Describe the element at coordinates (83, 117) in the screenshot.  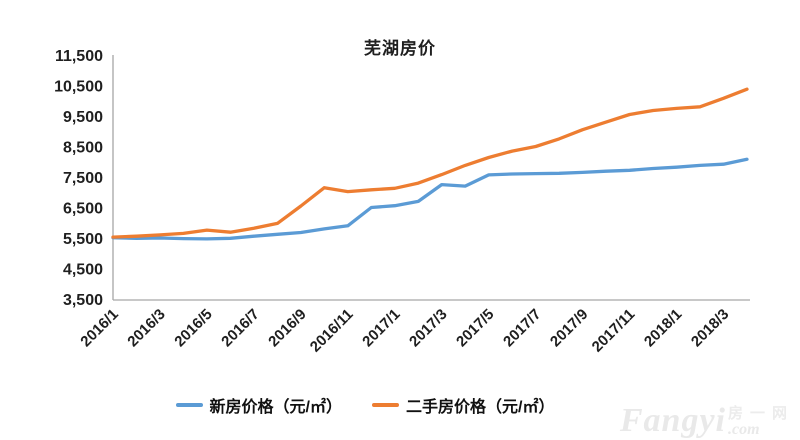
I see `y-tick-label: 9,500` at that location.